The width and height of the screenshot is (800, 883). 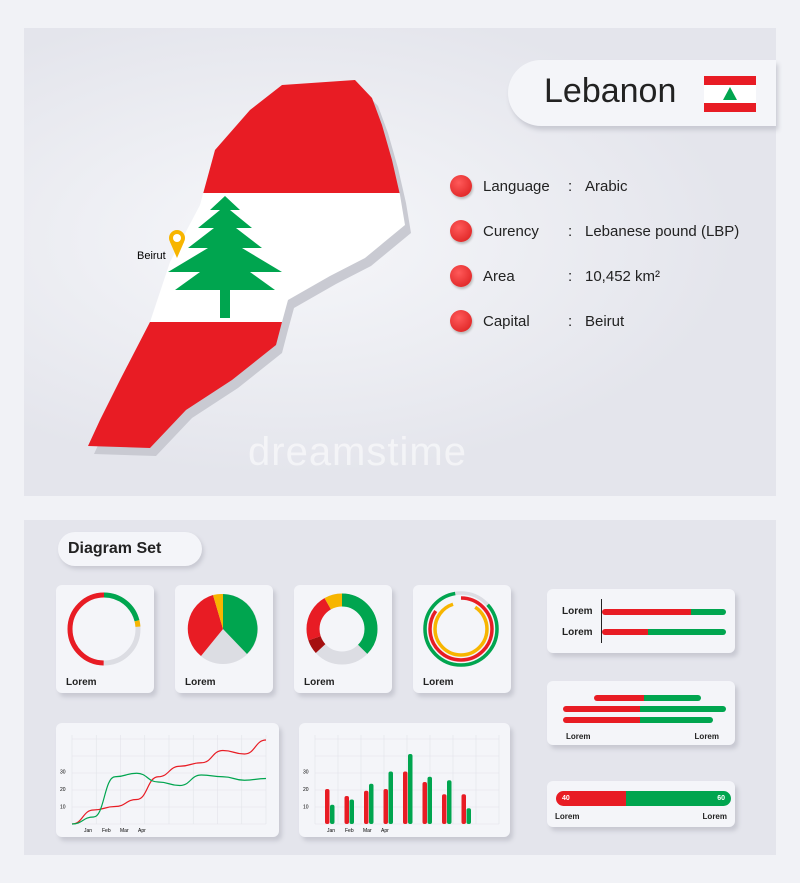 I want to click on bar-chart: 10 20 30 Jan Feb Mar Apr, so click(x=401, y=784).